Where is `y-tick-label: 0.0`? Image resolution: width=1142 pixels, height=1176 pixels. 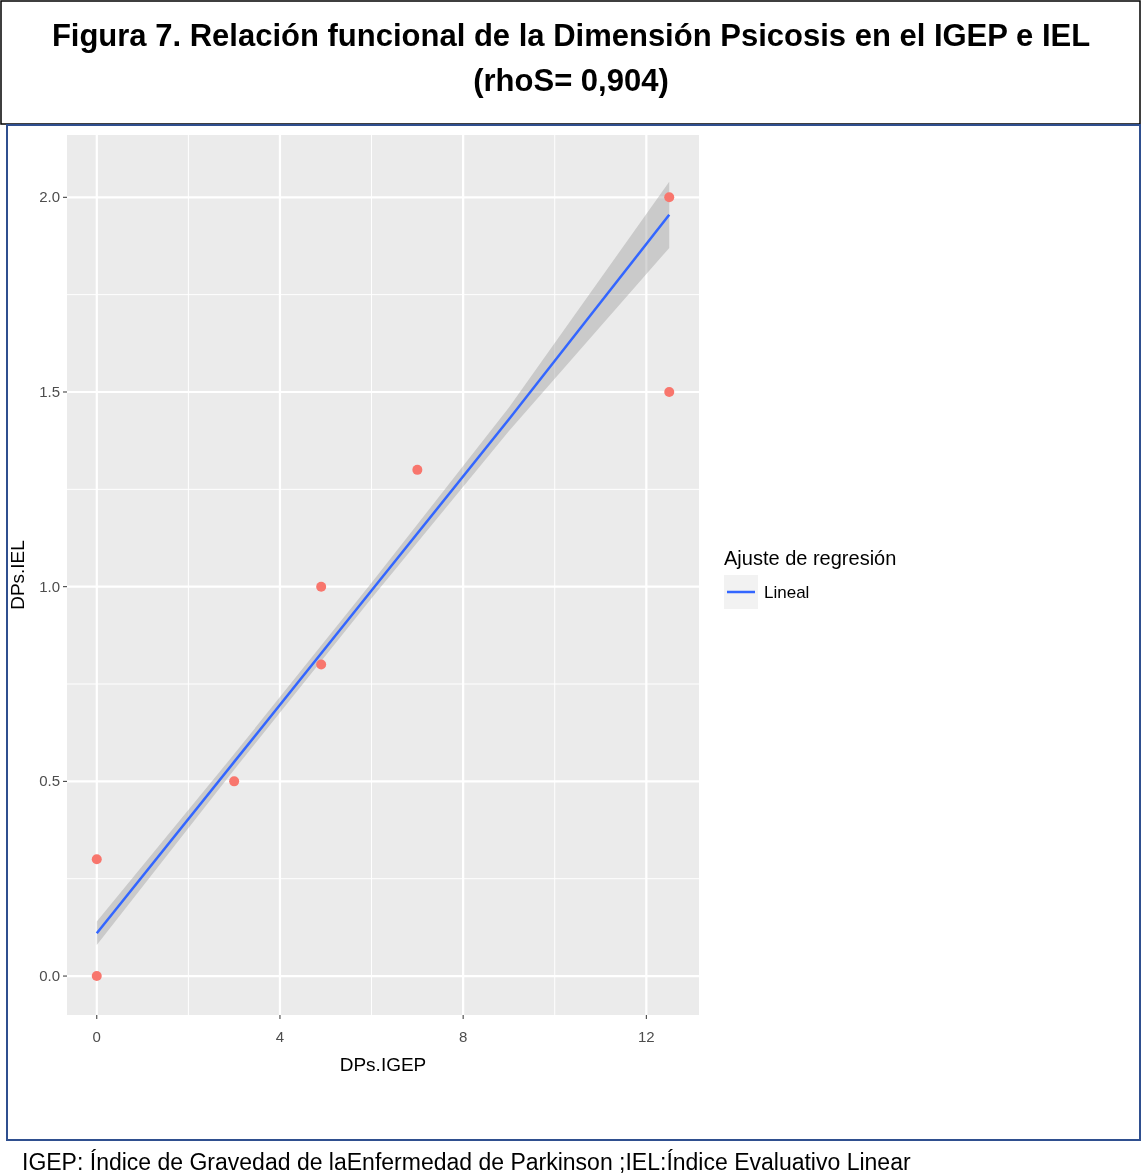 y-tick-label: 0.0 is located at coordinates (49, 976).